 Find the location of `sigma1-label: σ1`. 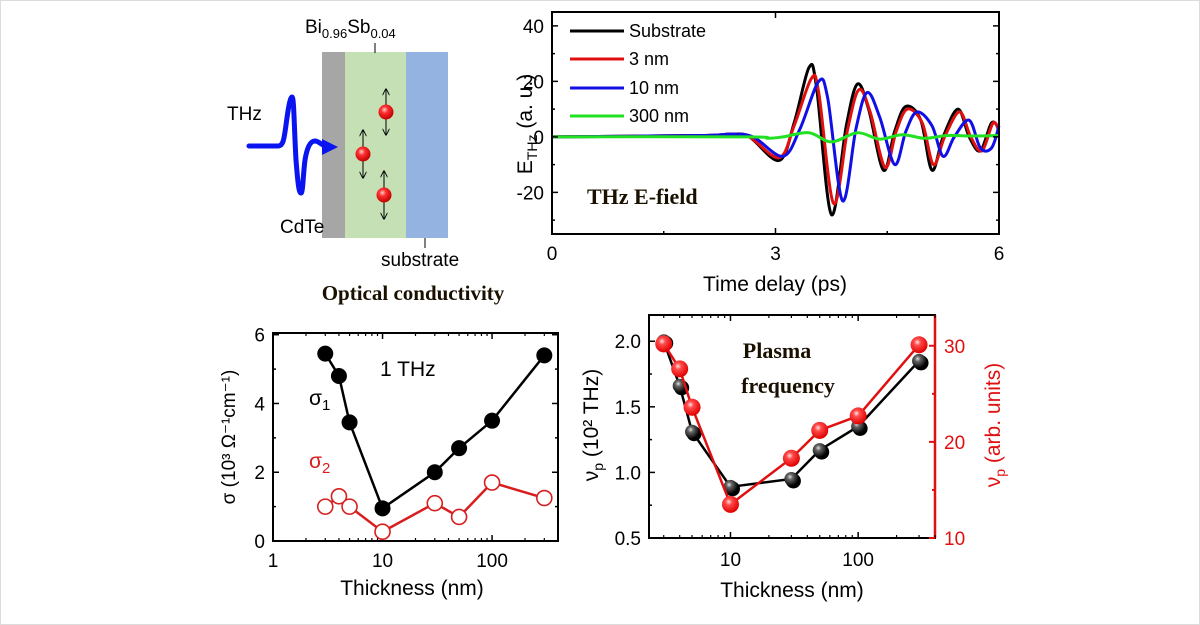

sigma1-label: σ1 is located at coordinates (319, 400).